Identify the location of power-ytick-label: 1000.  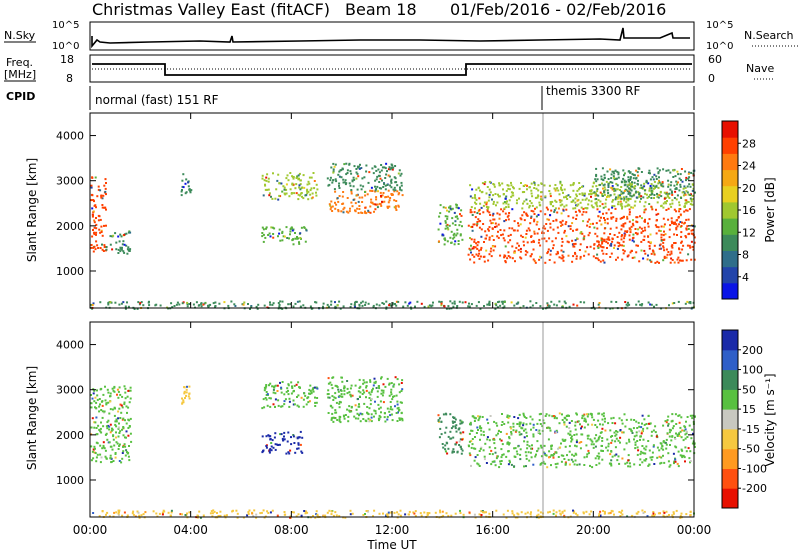
(70, 271).